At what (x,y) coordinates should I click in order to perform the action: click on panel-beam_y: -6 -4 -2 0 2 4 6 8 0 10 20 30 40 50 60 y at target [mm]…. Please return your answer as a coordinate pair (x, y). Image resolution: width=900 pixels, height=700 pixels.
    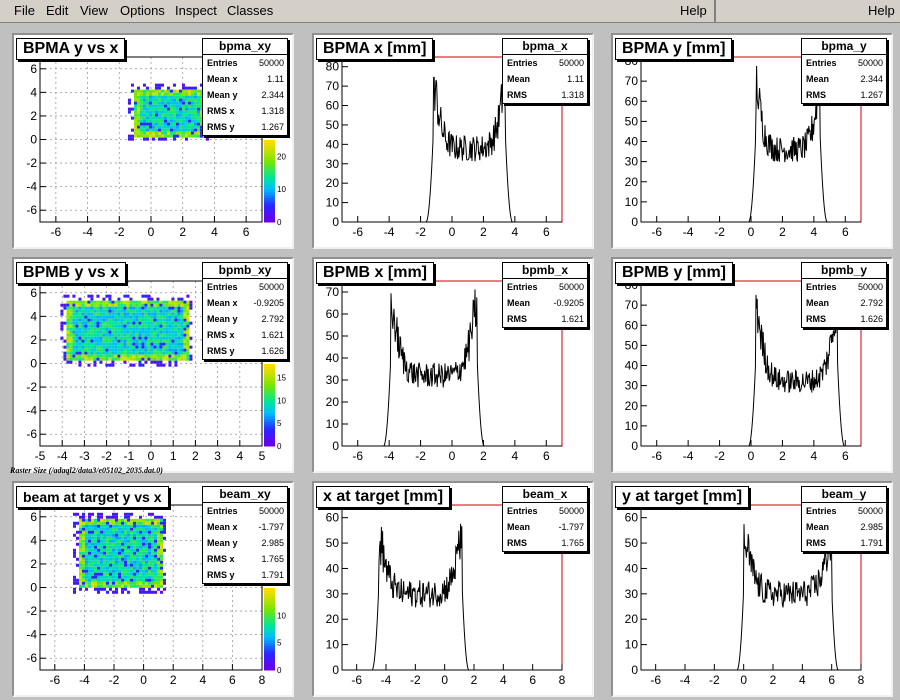
    Looking at the image, I should click on (752, 589).